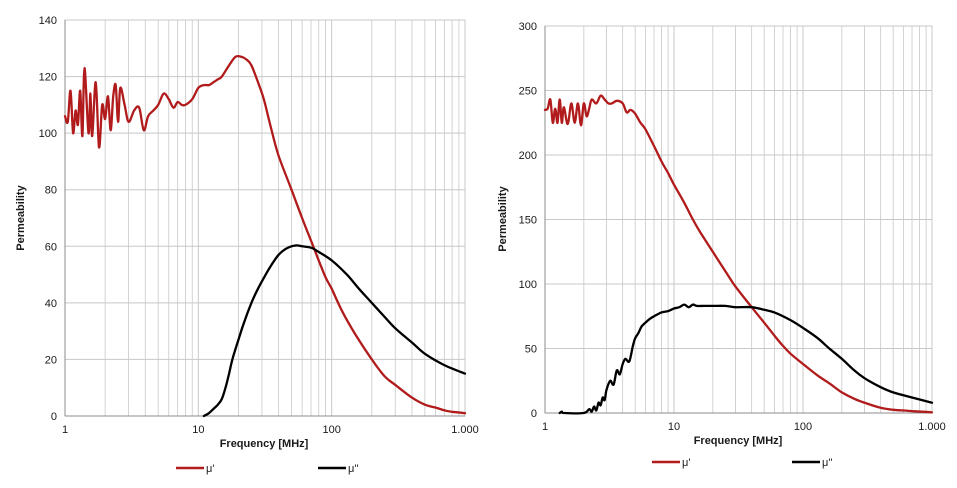 The image size is (957, 488). I want to click on y-tick-label: 40, so click(51, 304).